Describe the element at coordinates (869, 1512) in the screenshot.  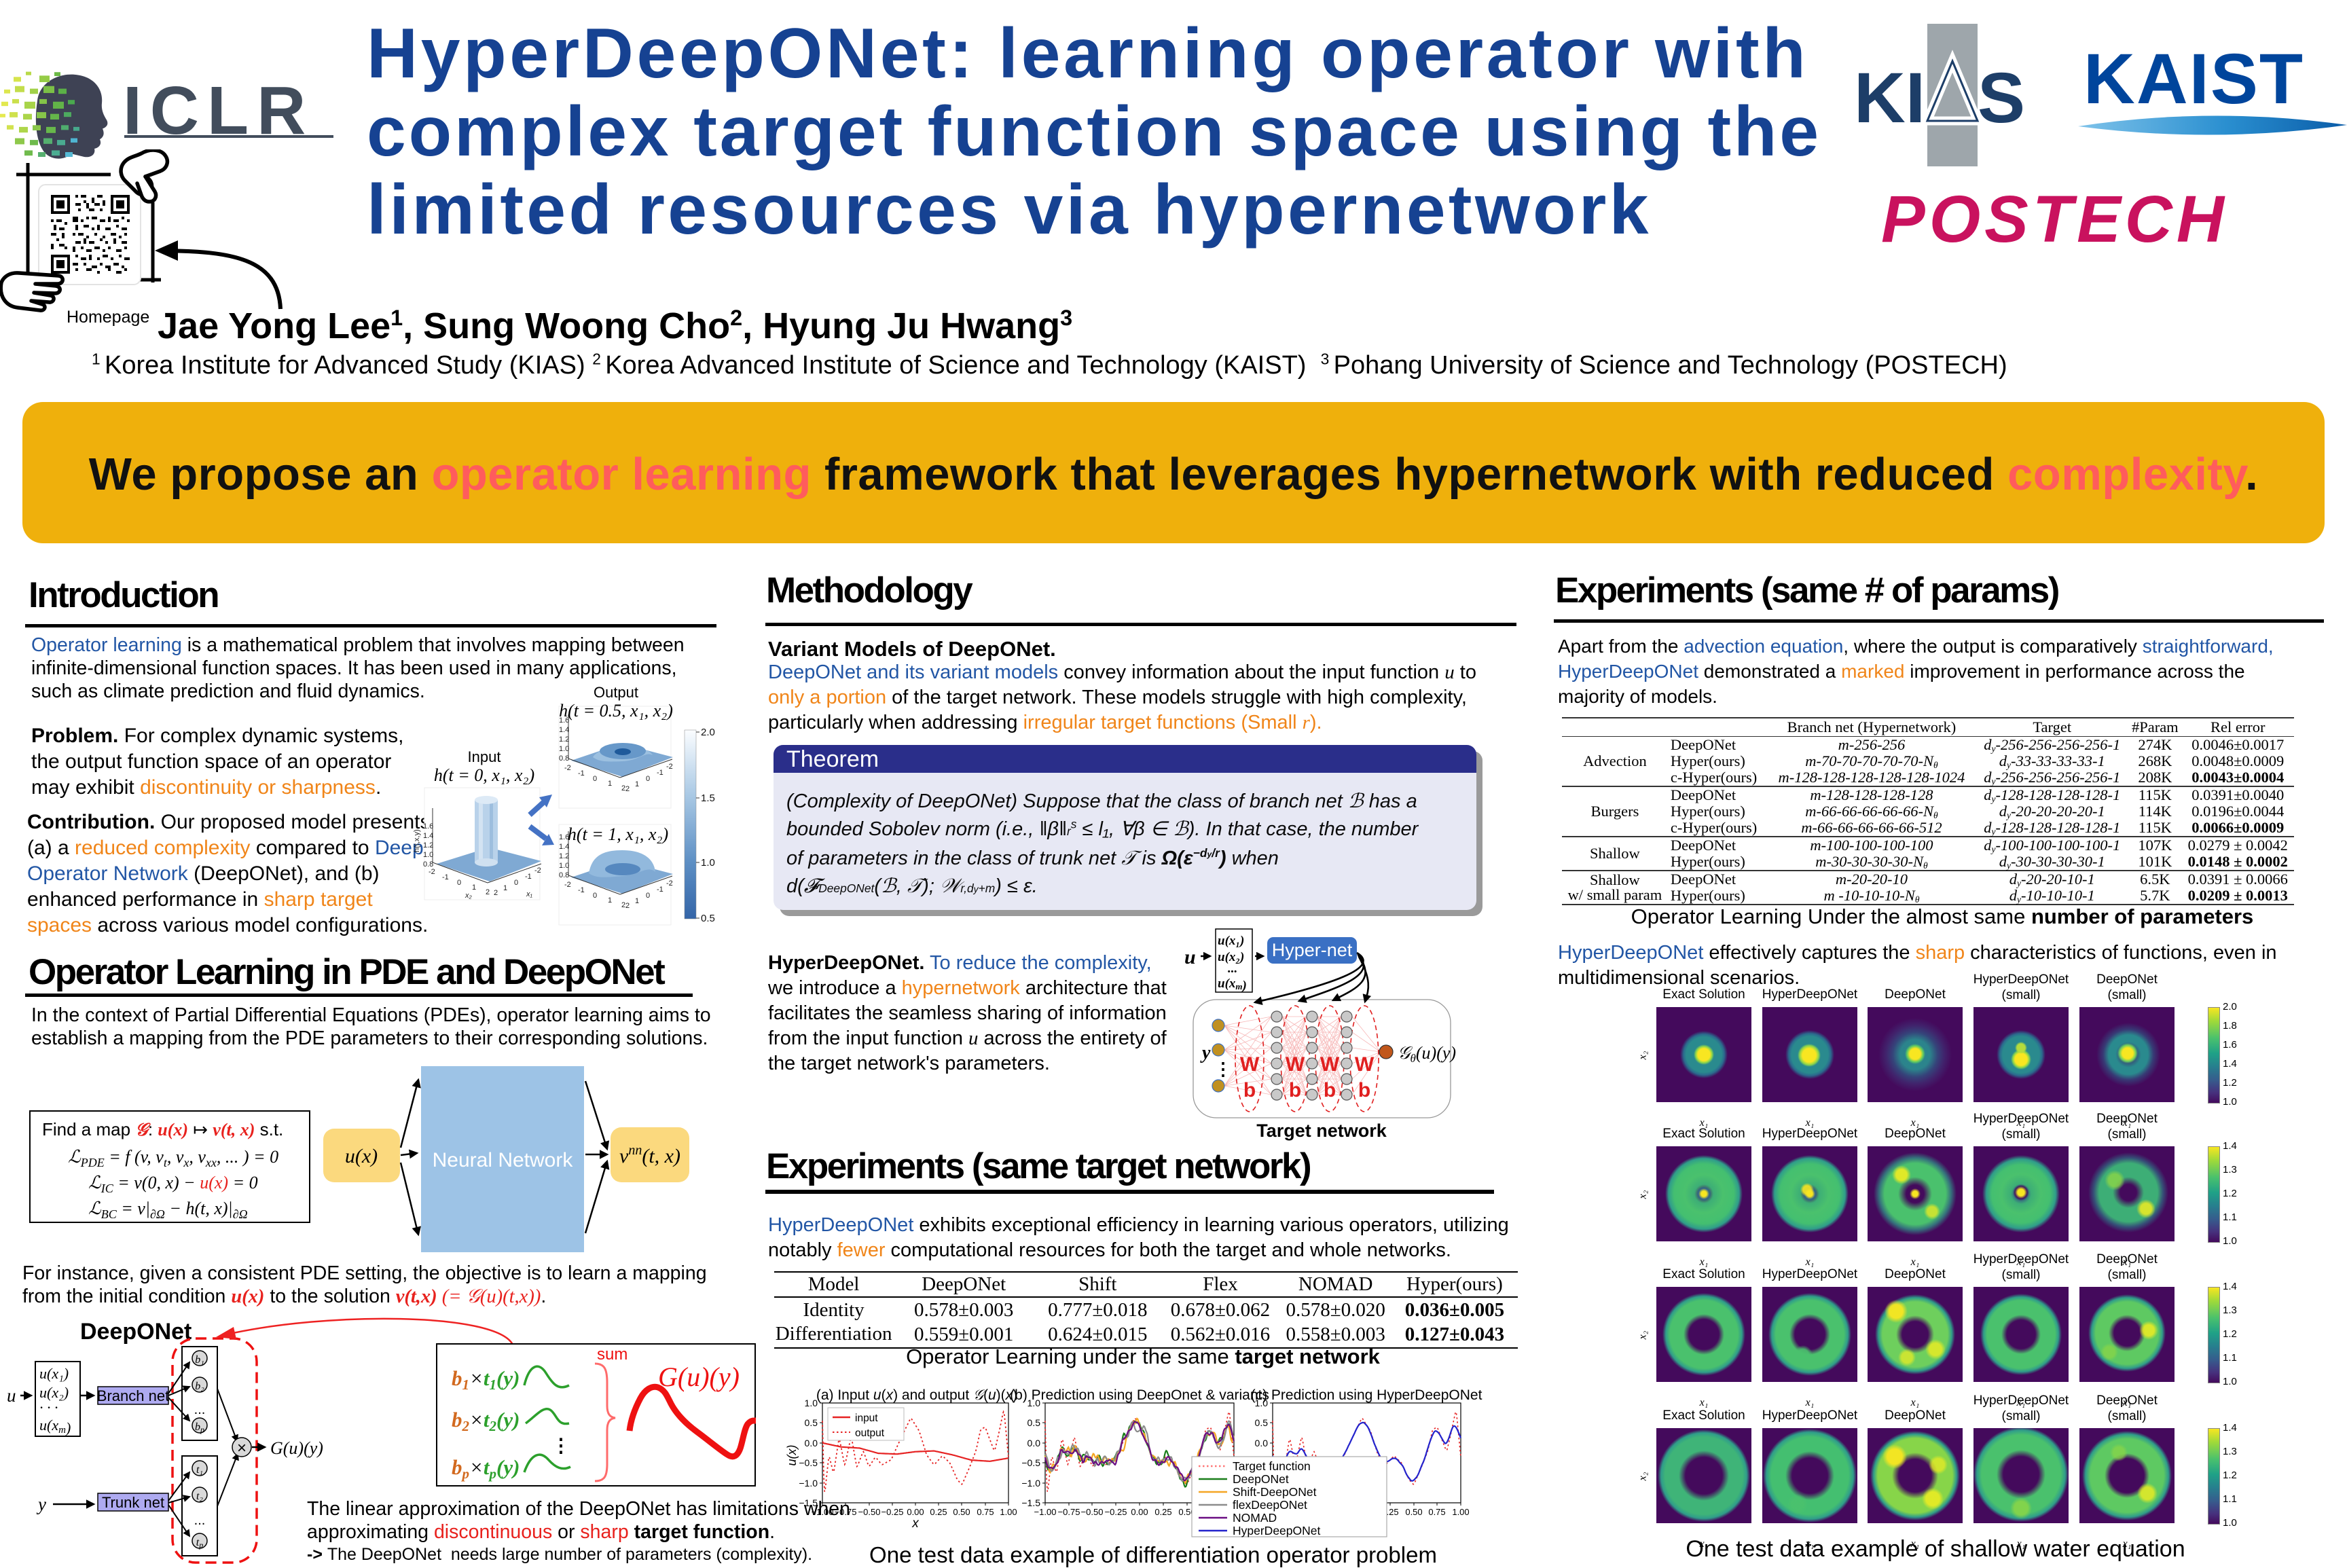
I see `svg-text: −0.50` at that location.